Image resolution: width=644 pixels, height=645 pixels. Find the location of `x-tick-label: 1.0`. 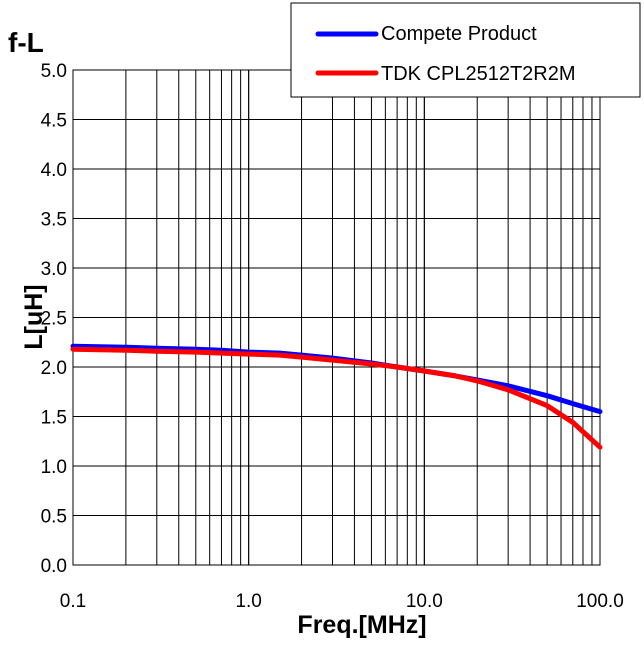

x-tick-label: 1.0 is located at coordinates (248, 601).